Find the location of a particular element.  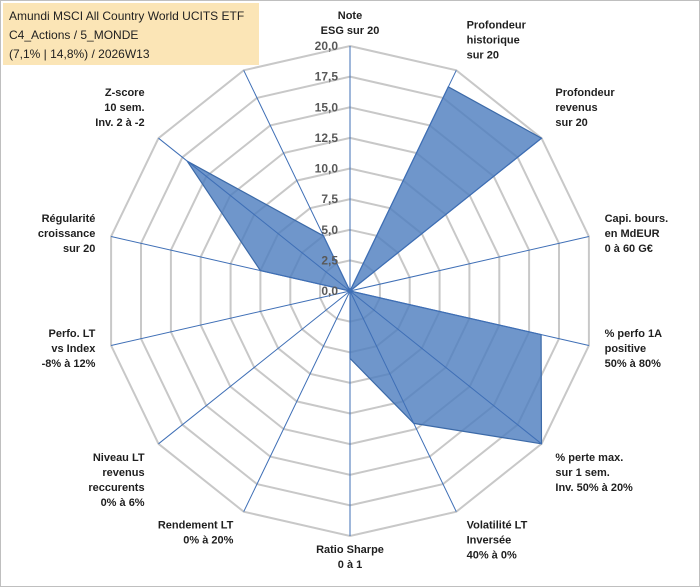

axis-label: 0 à 60 G€ is located at coordinates (629, 249).